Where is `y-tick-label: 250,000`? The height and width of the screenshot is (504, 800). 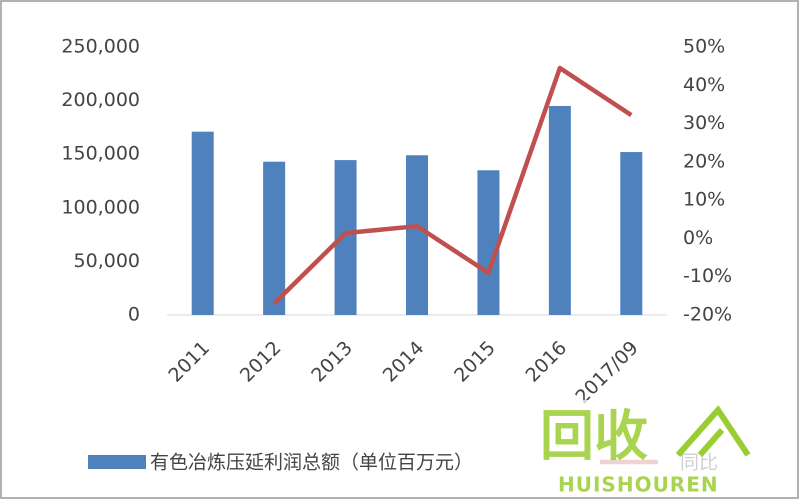 y-tick-label: 250,000 is located at coordinates (100, 47).